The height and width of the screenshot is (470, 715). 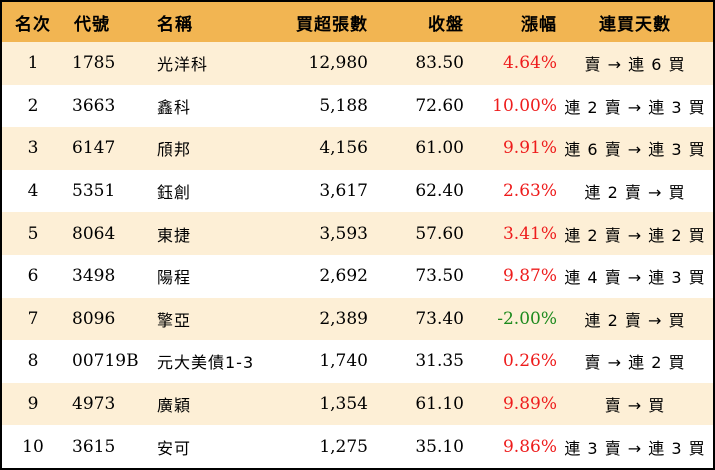 I want to click on table-row: 6 3498 陽程 2,692 73.50 9.87% 連 4 賣 → 連 3 買, so click(x=357, y=276).